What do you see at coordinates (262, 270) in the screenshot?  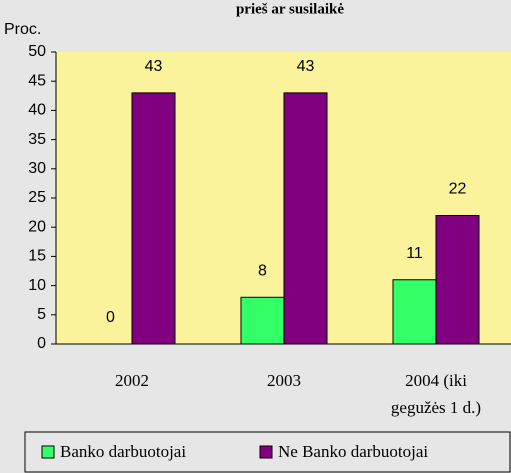 I see `value-label: 8` at bounding box center [262, 270].